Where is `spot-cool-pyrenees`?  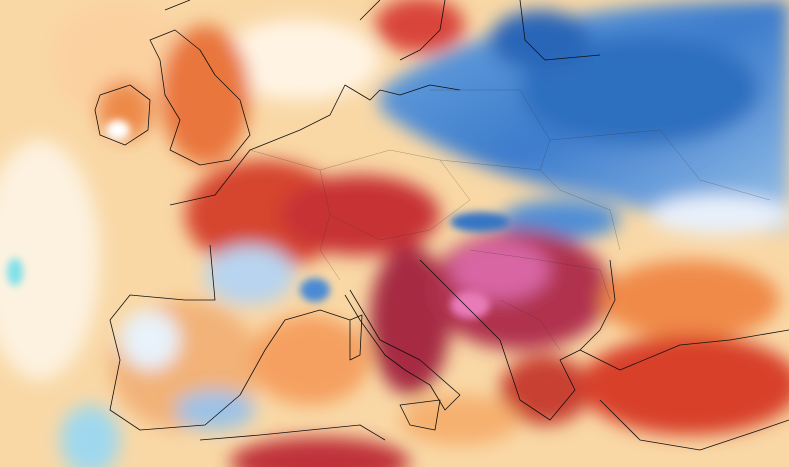 spot-cool-pyrenees is located at coordinates (315, 290).